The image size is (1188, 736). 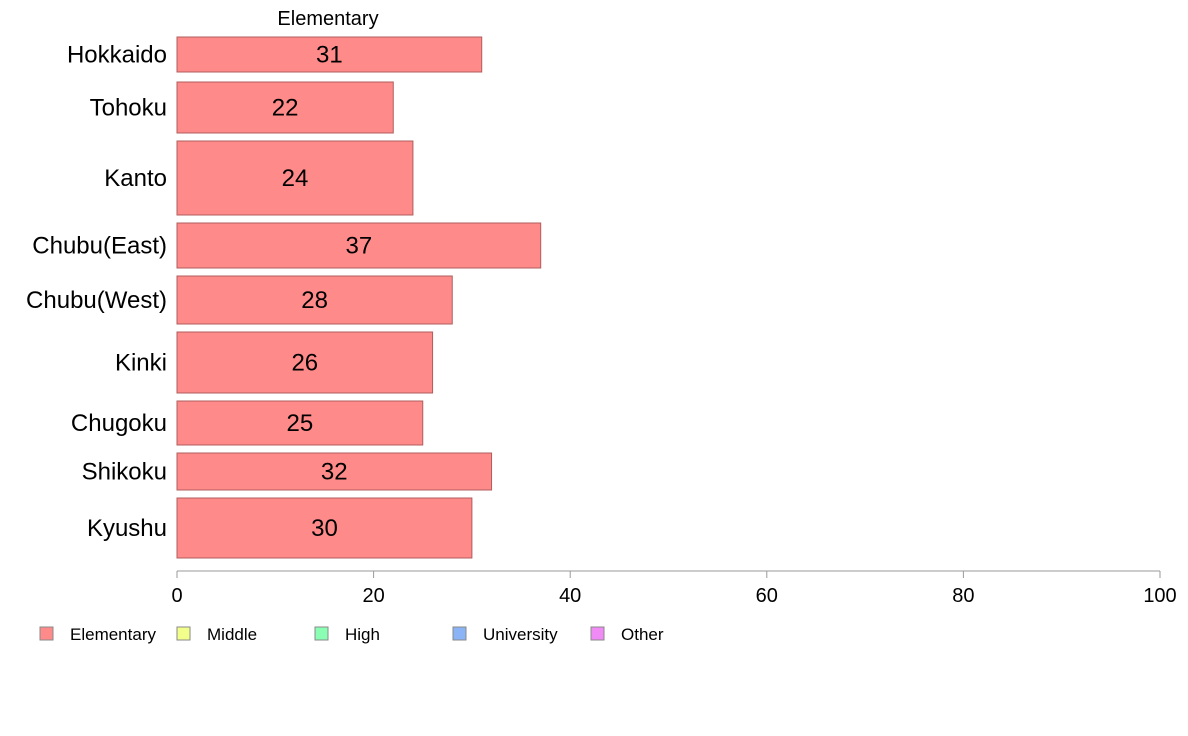 I want to click on category-label: Chubu(West), so click(x=96, y=300).